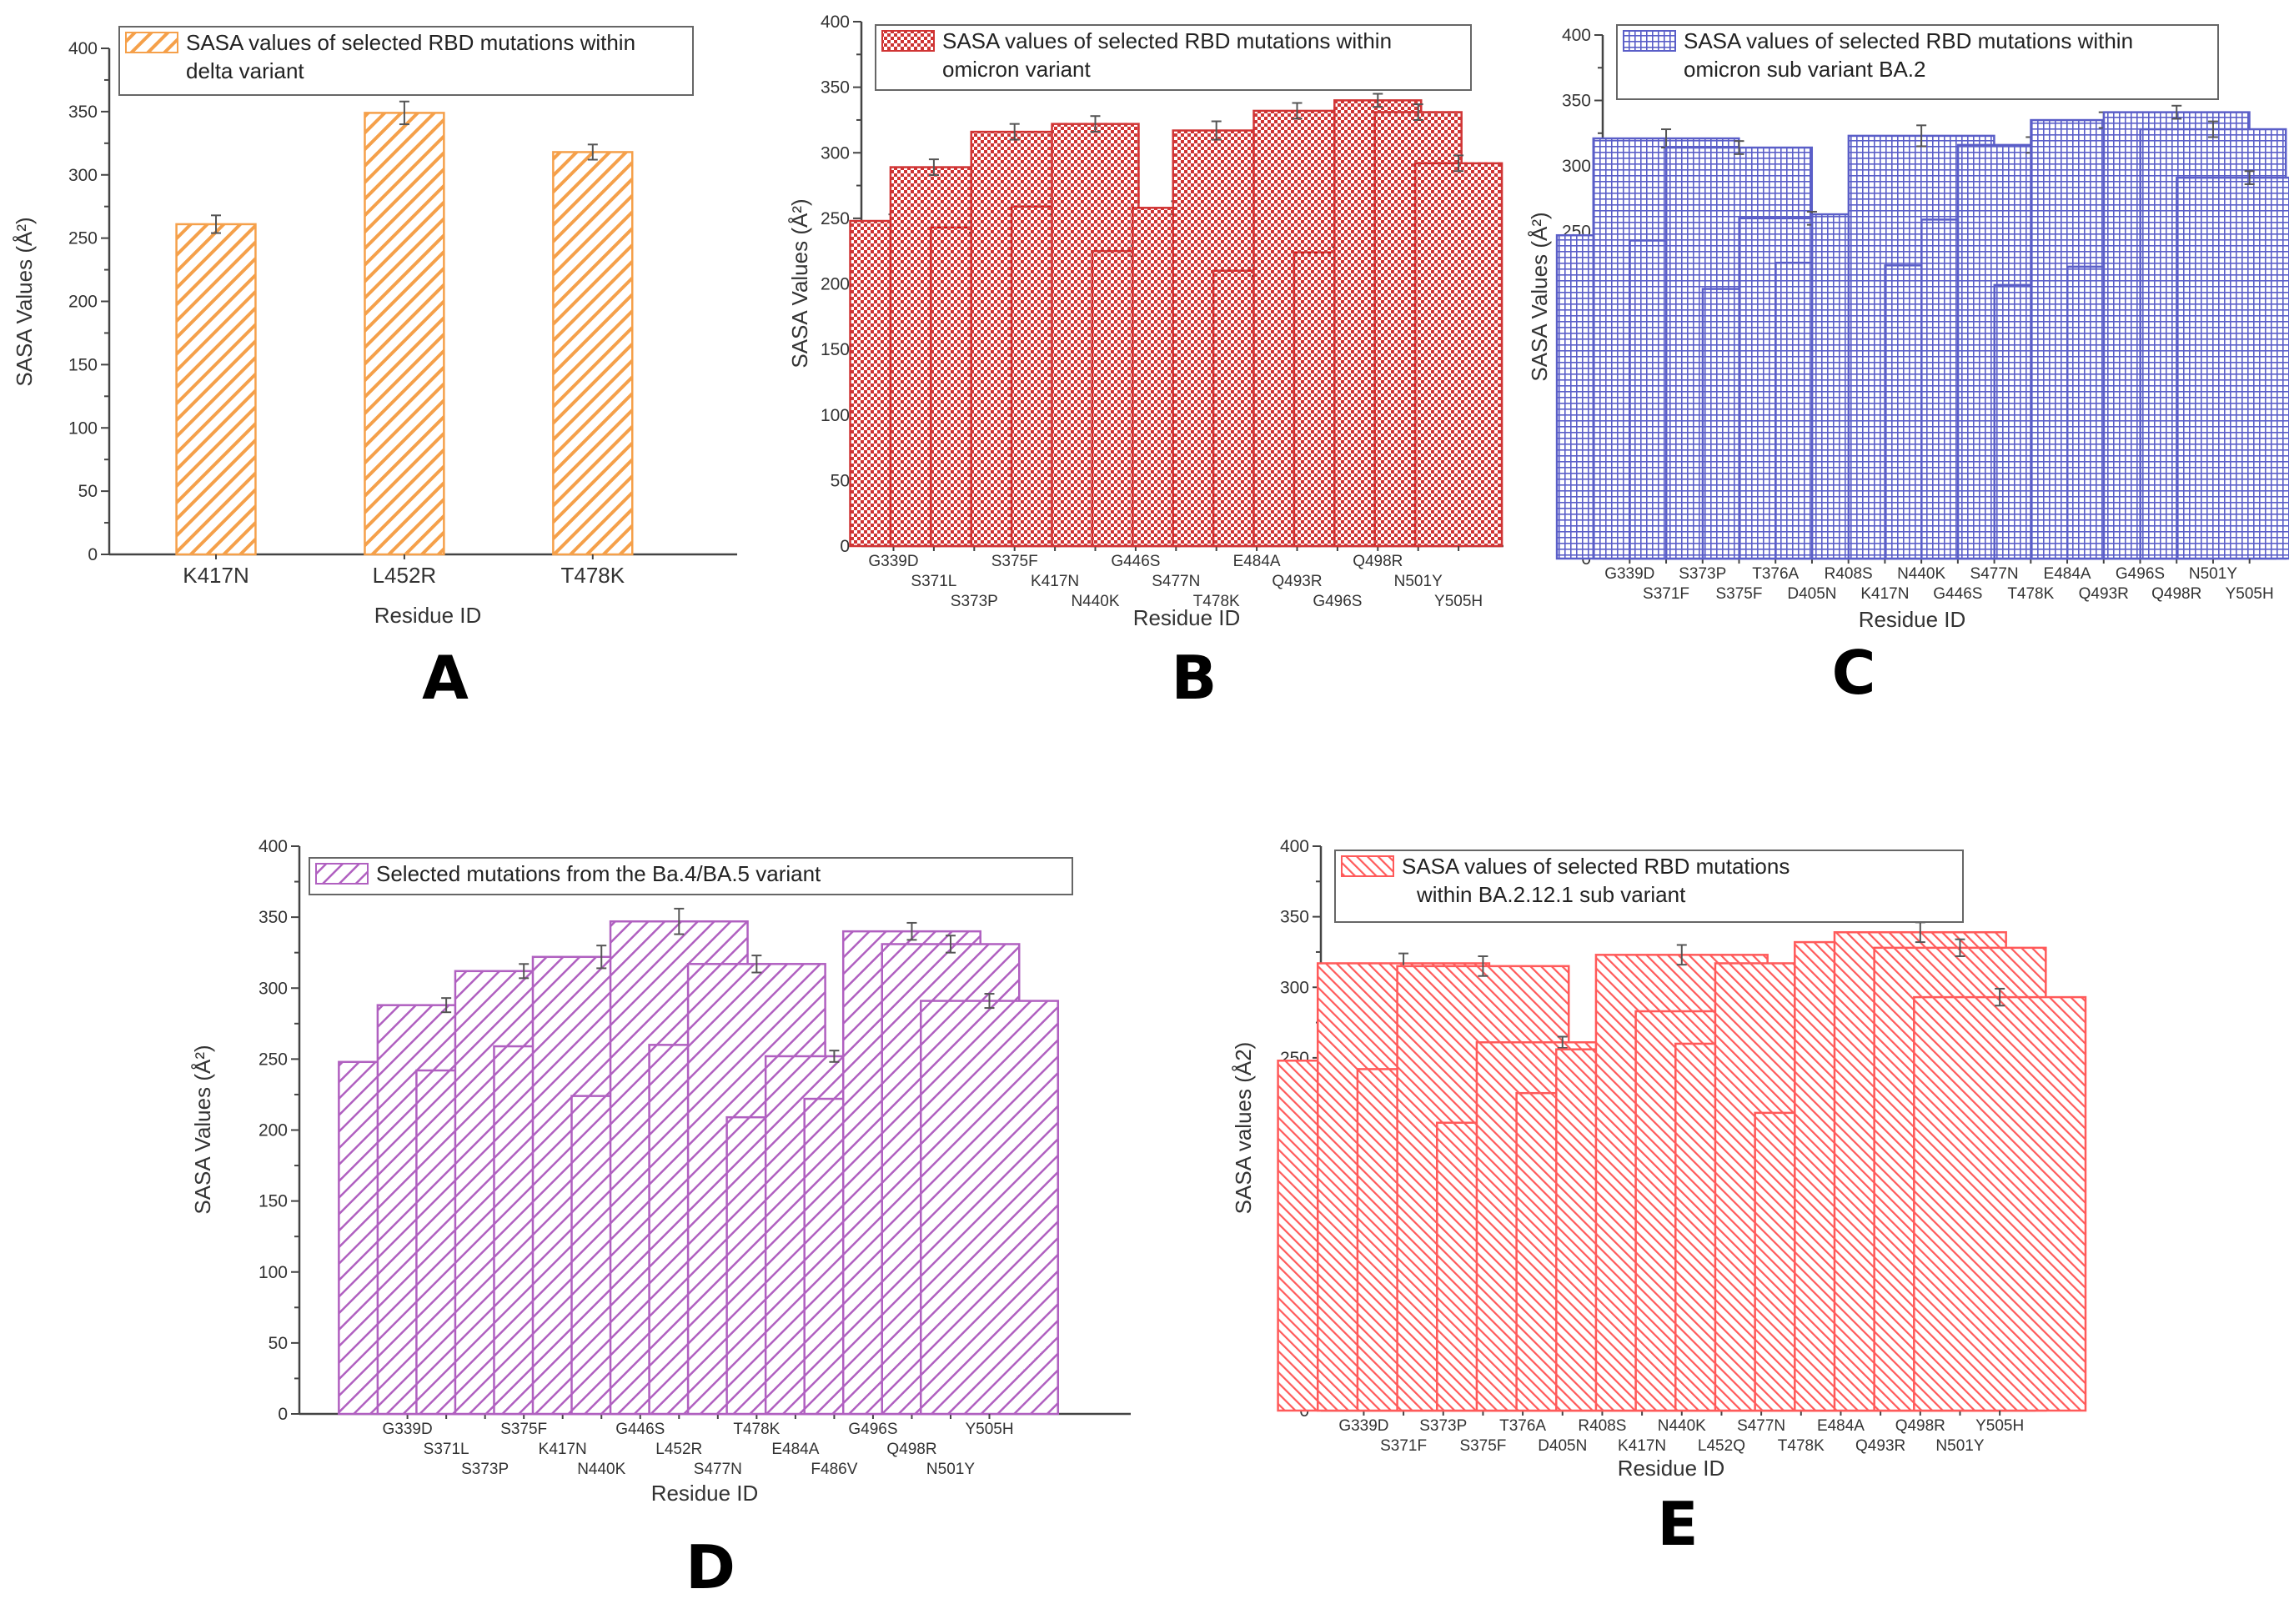  I want to click on x-tick-label: F486V, so click(834, 1469).